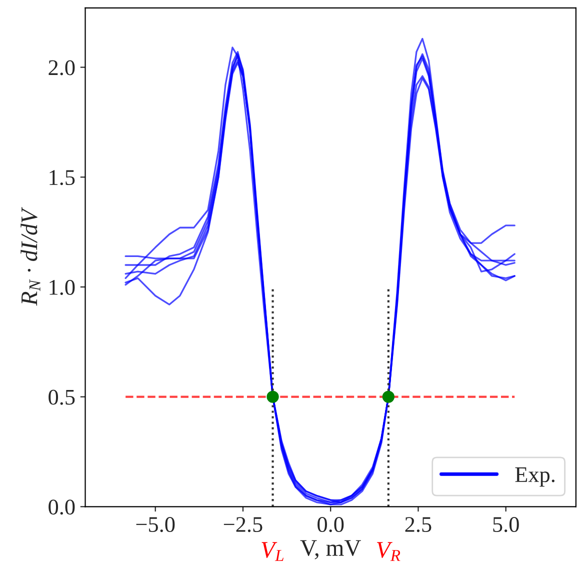 The image size is (580, 568). What do you see at coordinates (330, 550) in the screenshot?
I see `x-axis-title: V, mV` at bounding box center [330, 550].